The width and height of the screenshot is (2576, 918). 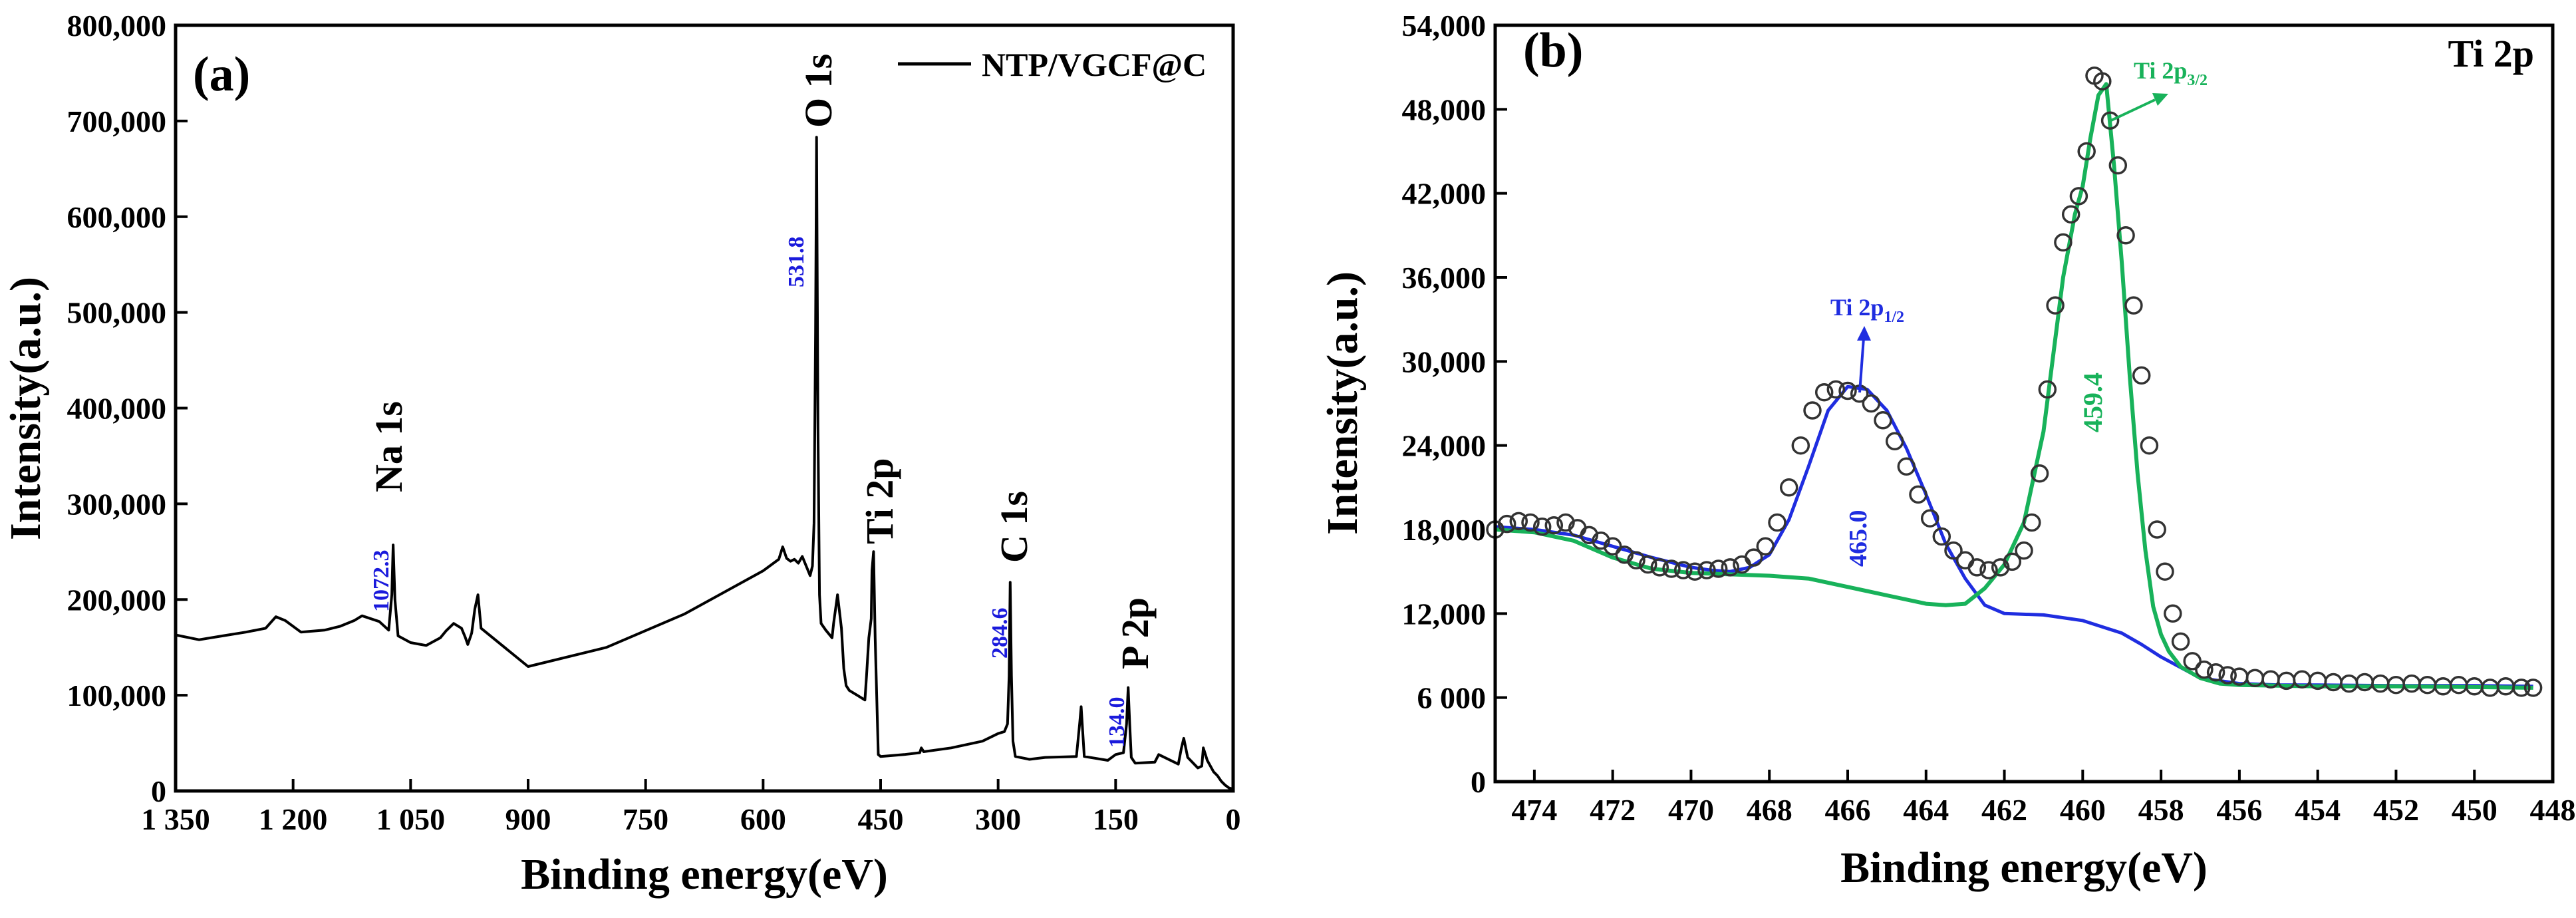 What do you see at coordinates (2004, 810) in the screenshot?
I see `x-tick-label: 462` at bounding box center [2004, 810].